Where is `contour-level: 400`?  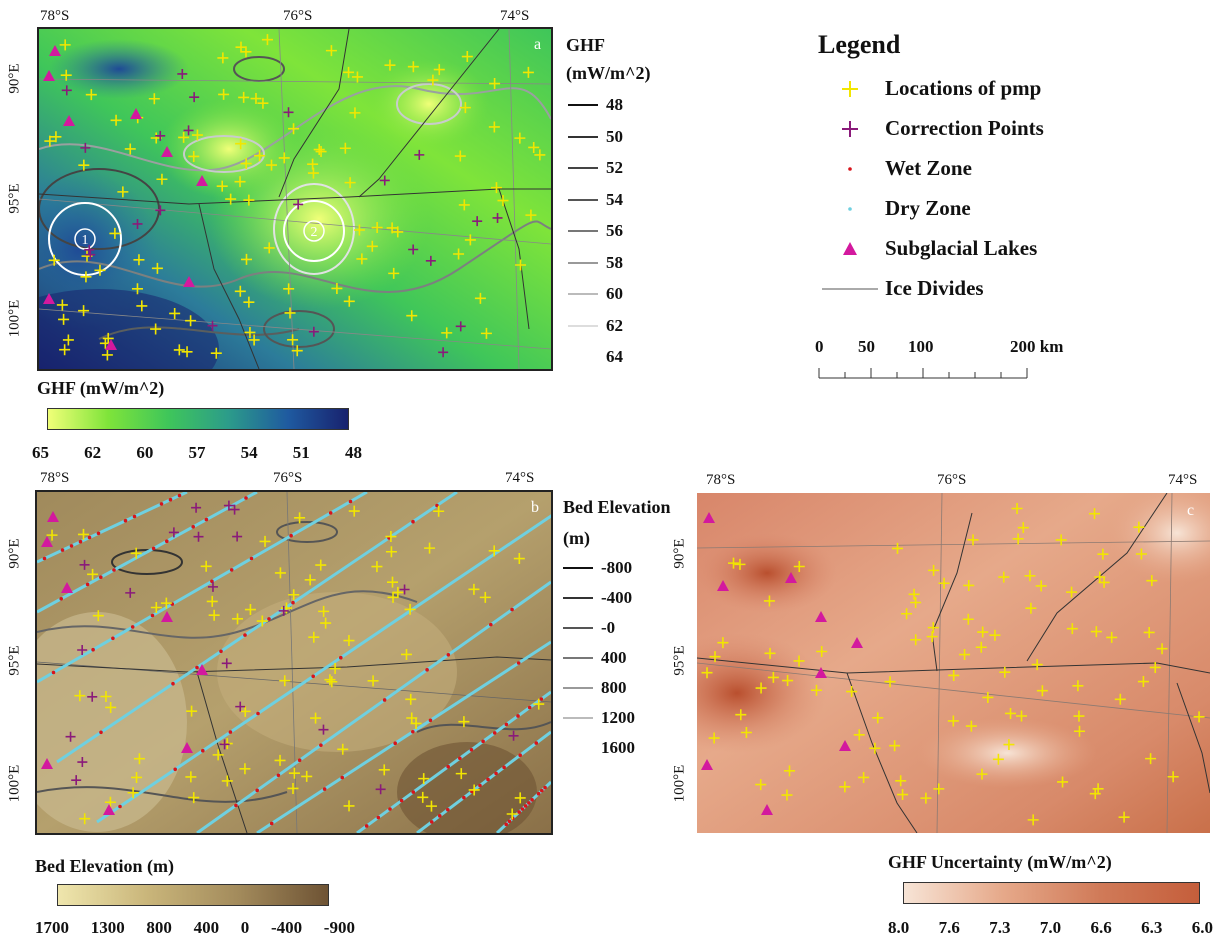 contour-level: 400 is located at coordinates (595, 658).